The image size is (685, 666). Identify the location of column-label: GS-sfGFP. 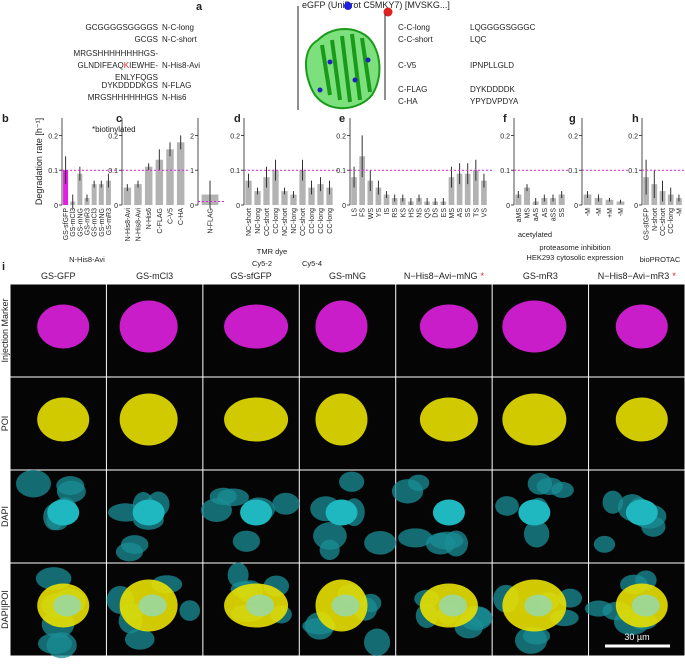
(251, 276).